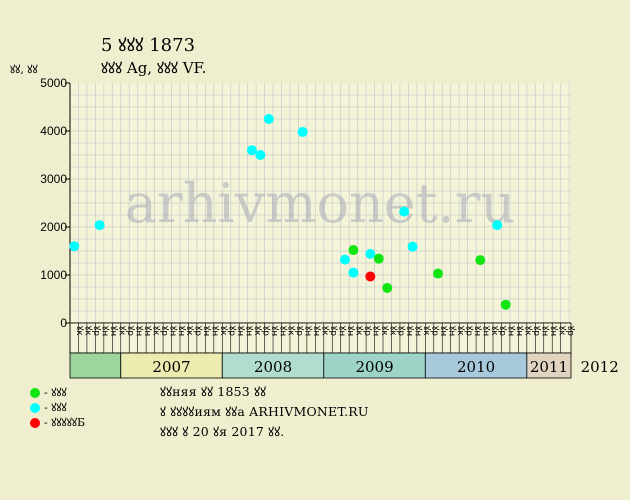  What do you see at coordinates (320, 203) in the screenshot?
I see `watermark-text: arhivmonet.ru` at bounding box center [320, 203].